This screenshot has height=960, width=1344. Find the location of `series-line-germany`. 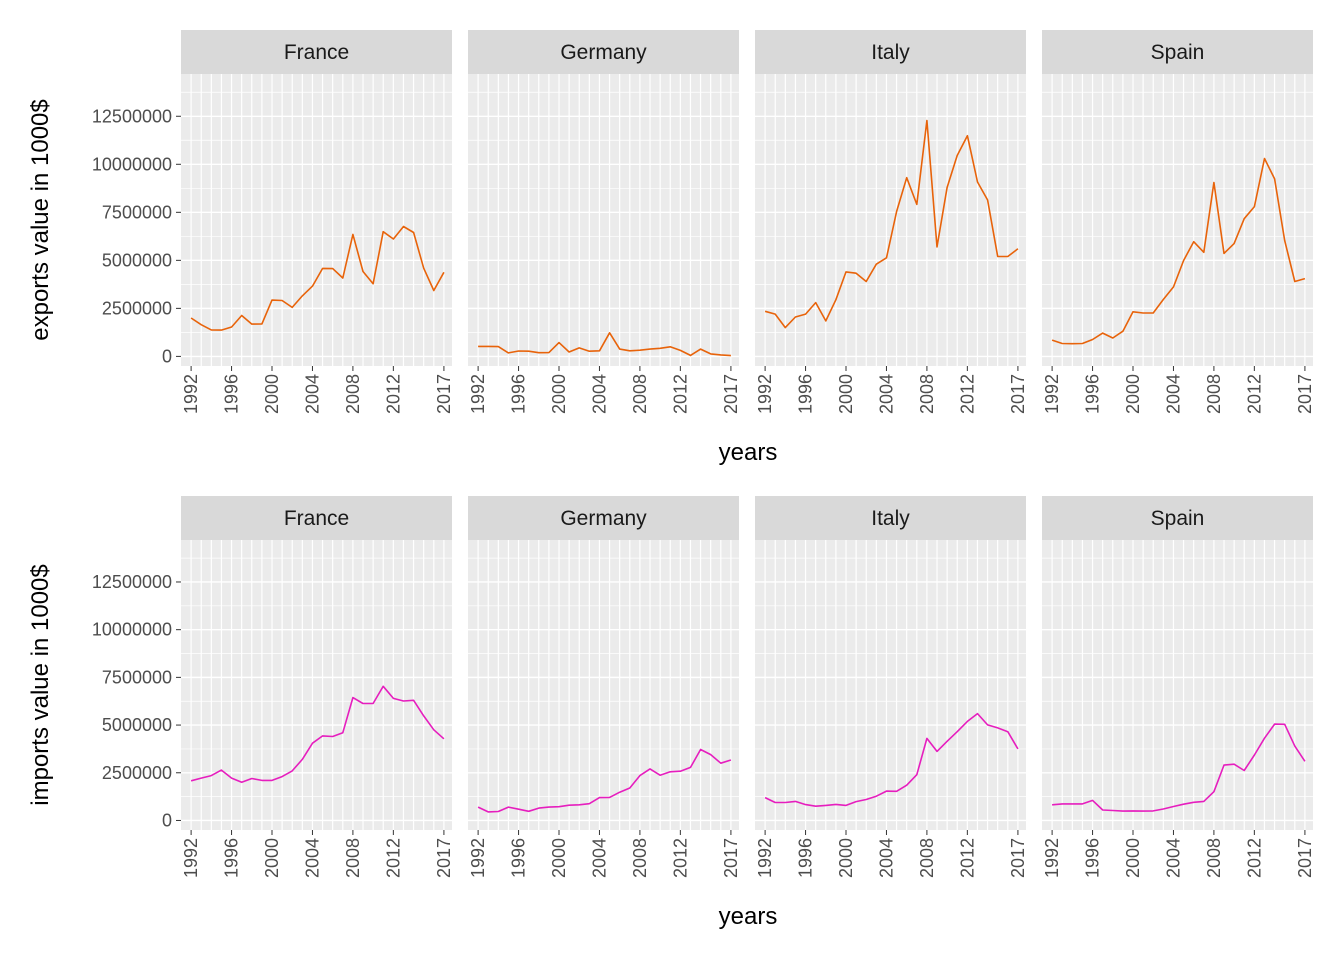

series-line-germany is located at coordinates (604, 780).